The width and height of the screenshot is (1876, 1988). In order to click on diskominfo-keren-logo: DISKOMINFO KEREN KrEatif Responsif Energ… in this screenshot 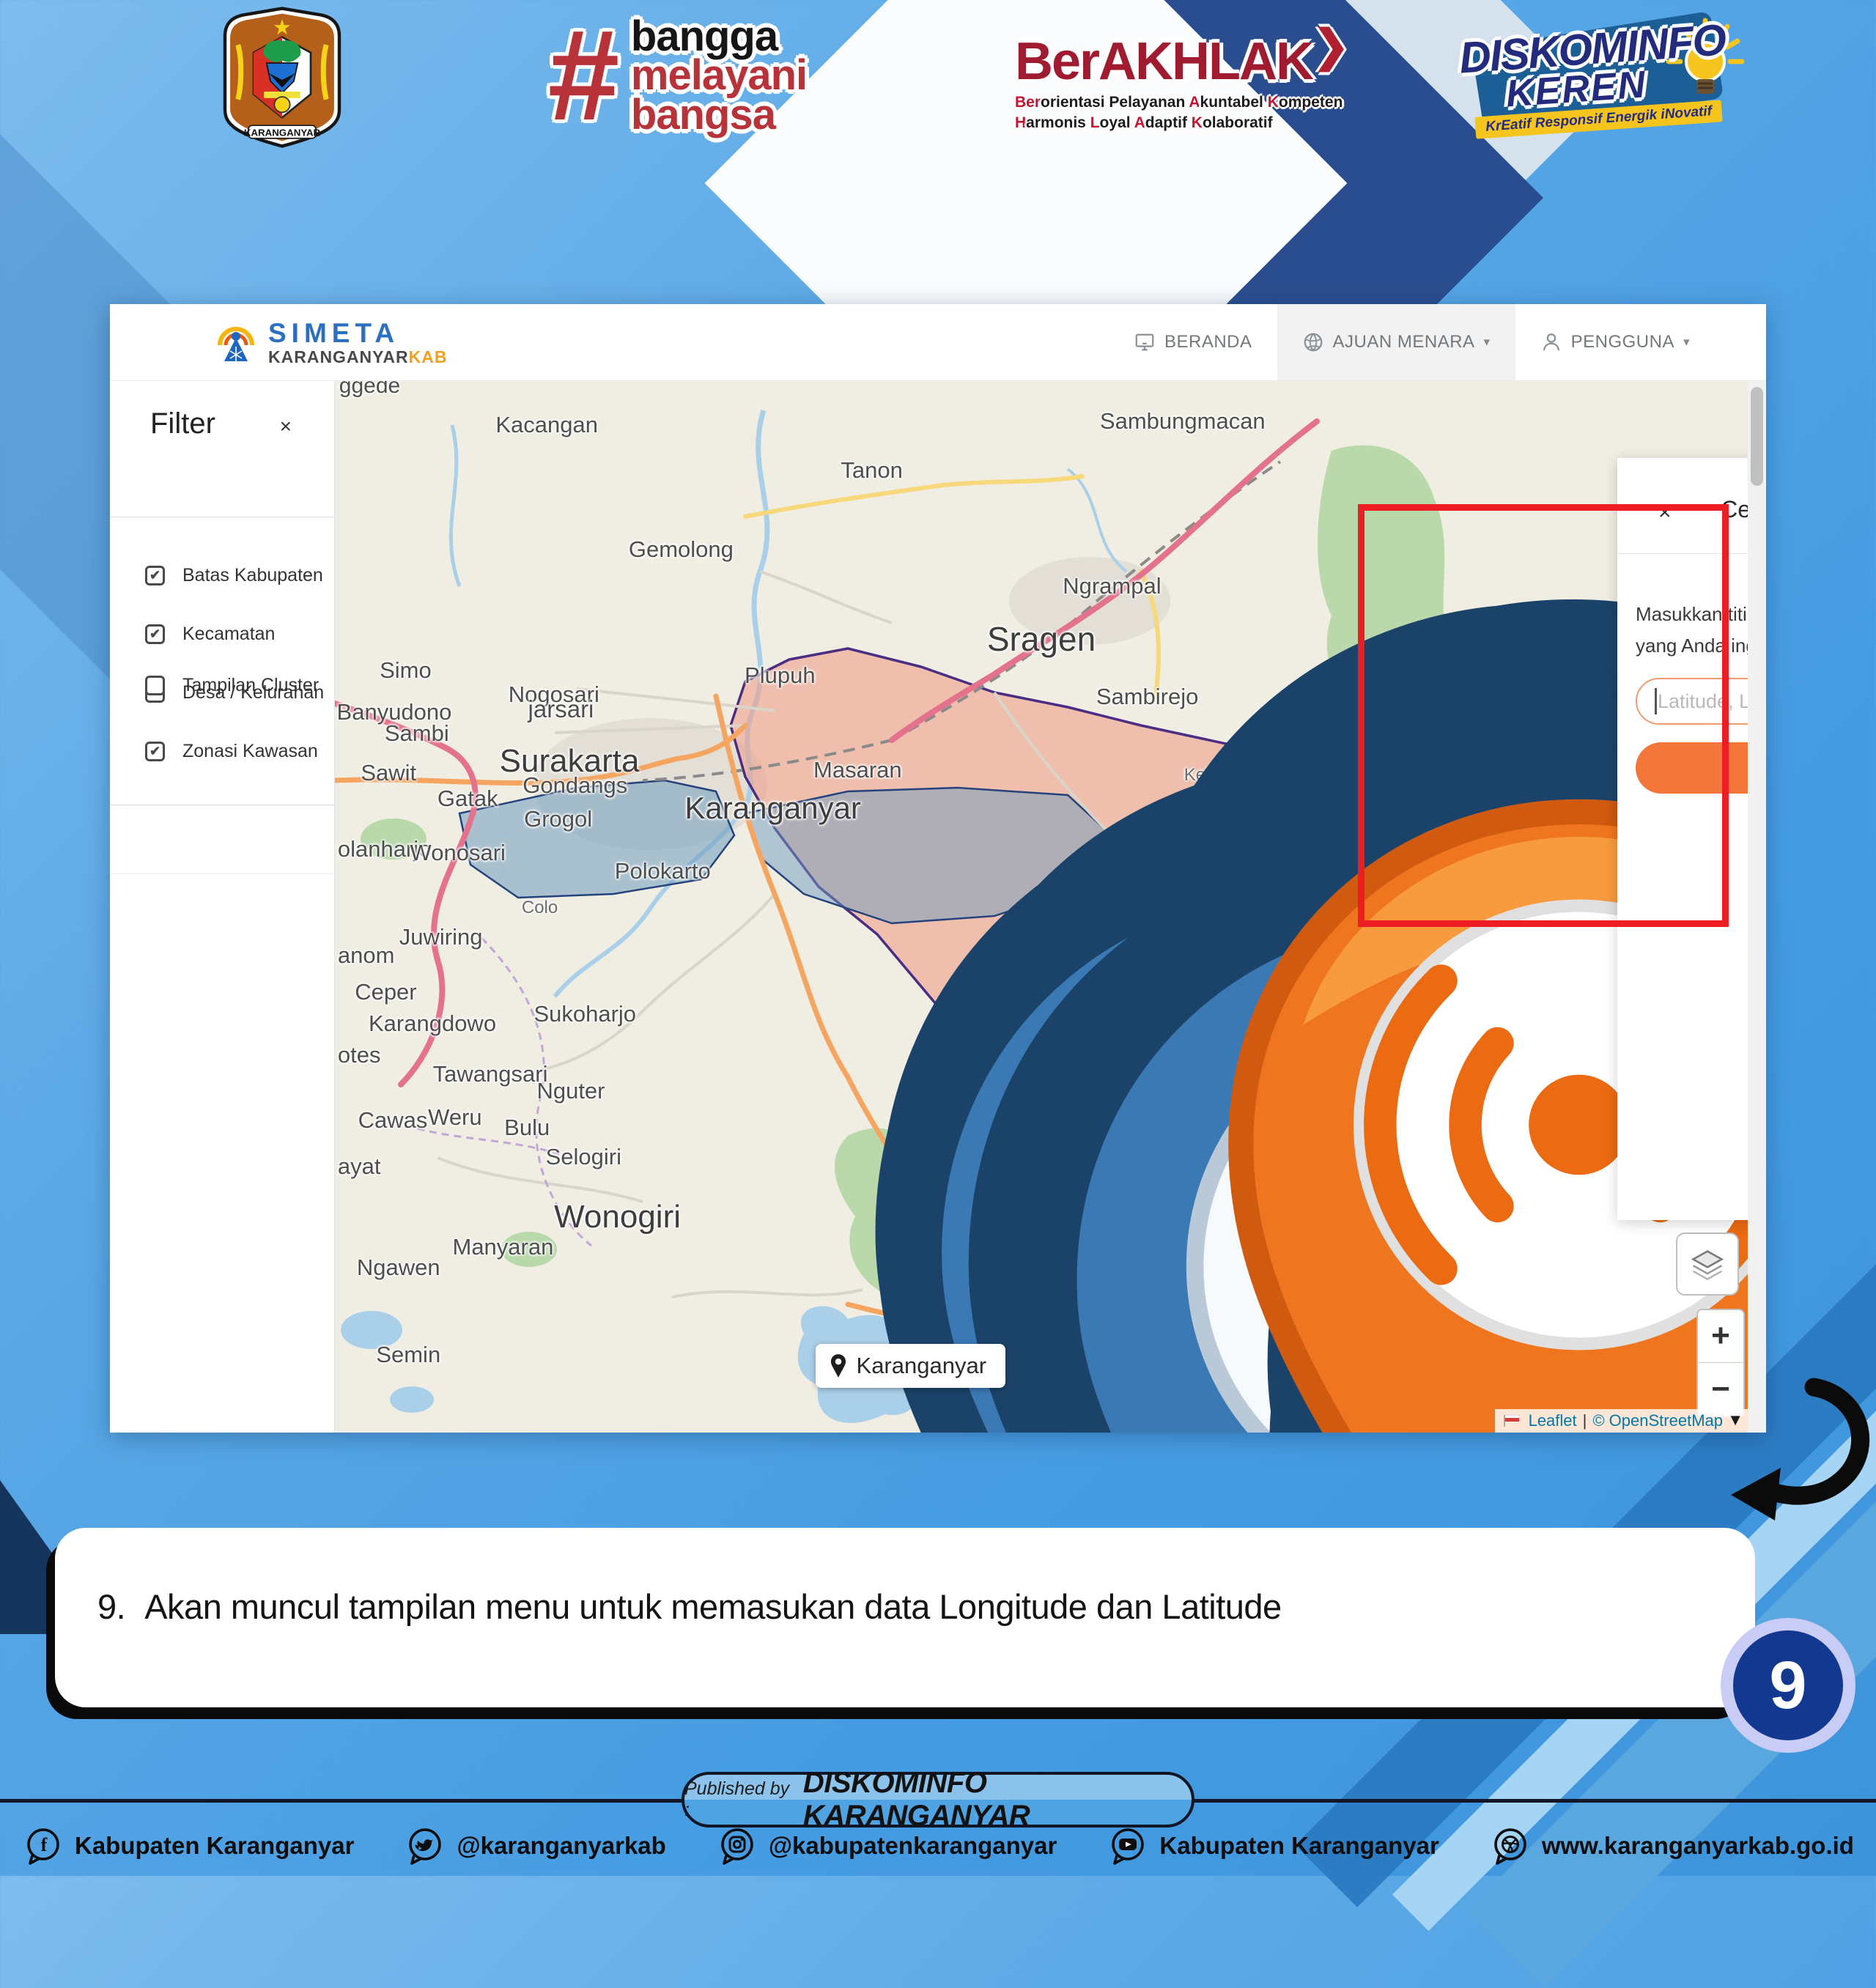, I will do `click(1608, 75)`.